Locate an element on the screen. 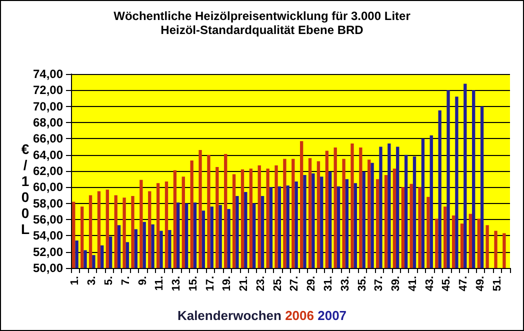 The width and height of the screenshot is (524, 331). x-tick-label: 1. is located at coordinates (75, 281).